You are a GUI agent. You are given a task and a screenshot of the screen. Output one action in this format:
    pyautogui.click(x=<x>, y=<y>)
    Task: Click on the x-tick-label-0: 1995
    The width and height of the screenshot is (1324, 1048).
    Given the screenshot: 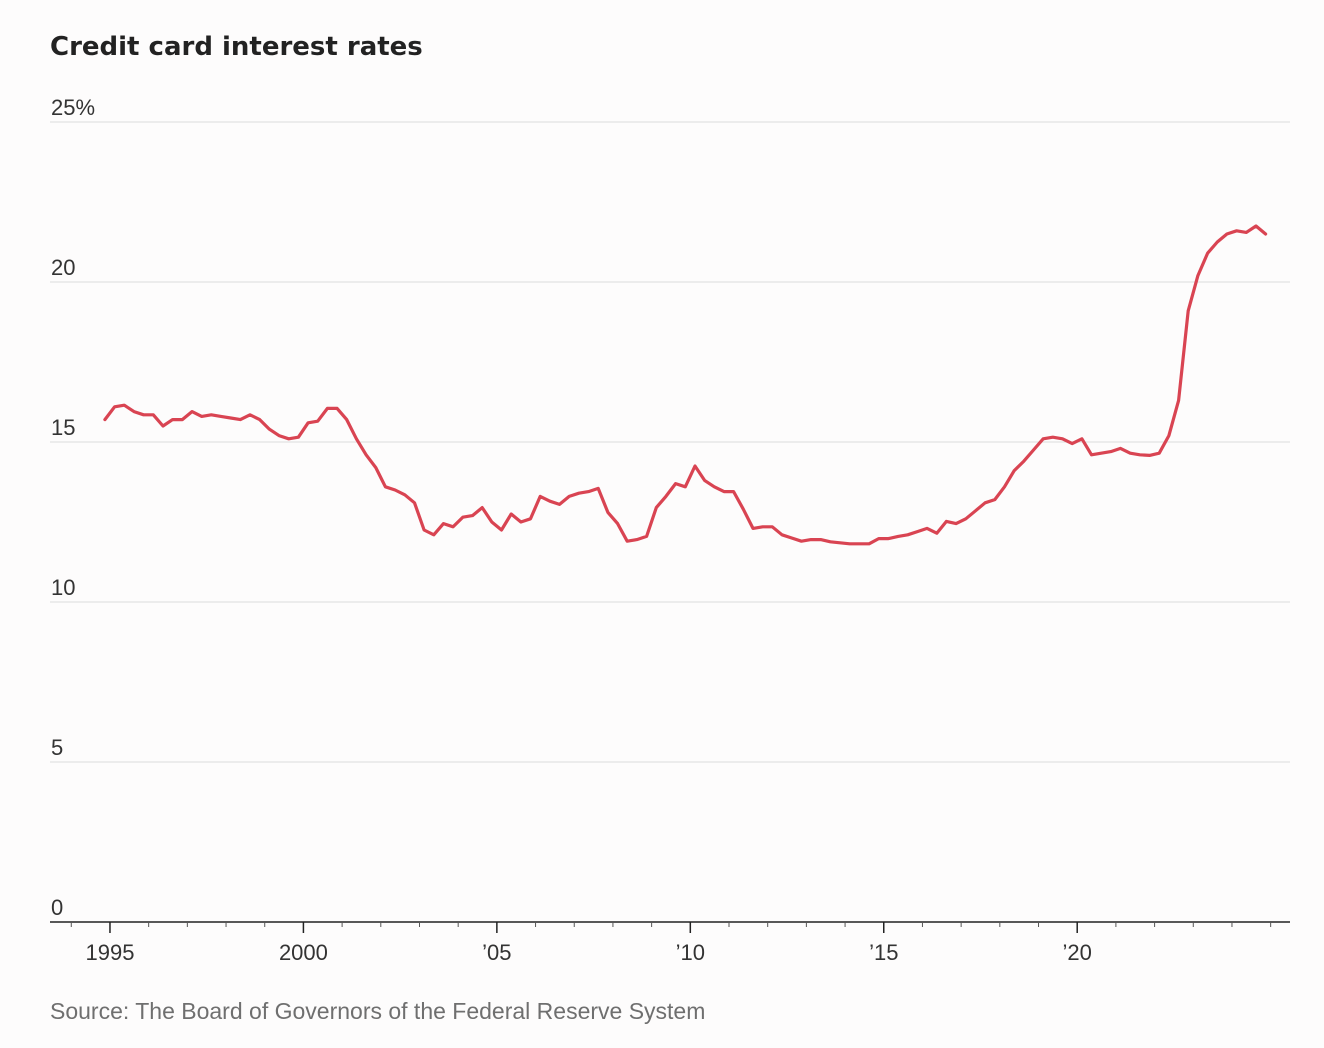 What is the action you would take?
    pyautogui.click(x=109, y=952)
    